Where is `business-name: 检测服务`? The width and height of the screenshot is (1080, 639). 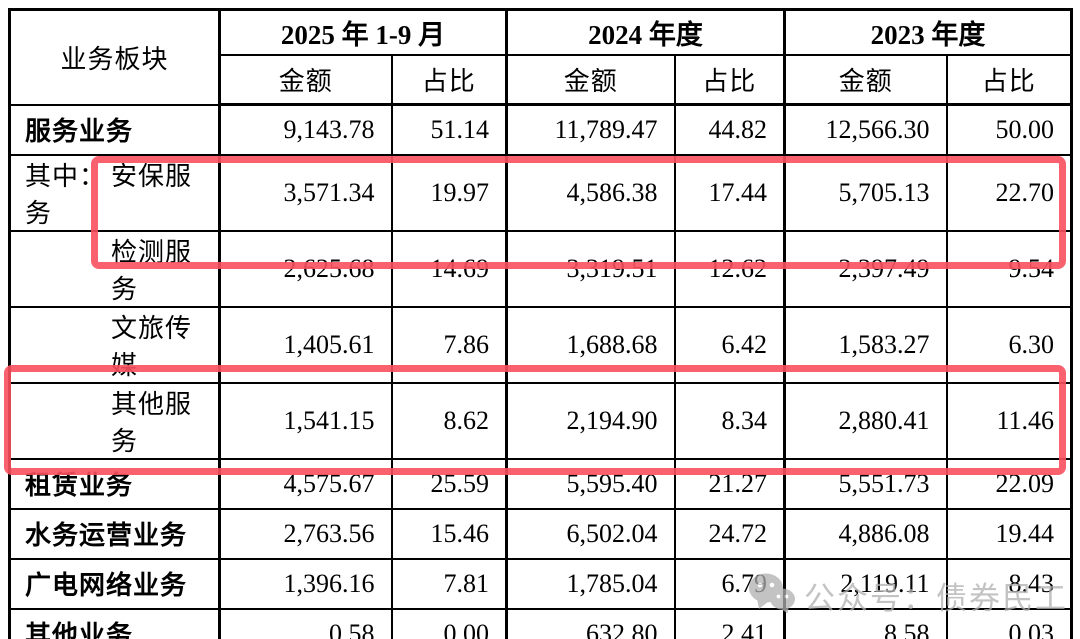 business-name: 检测服务 is located at coordinates (152, 270).